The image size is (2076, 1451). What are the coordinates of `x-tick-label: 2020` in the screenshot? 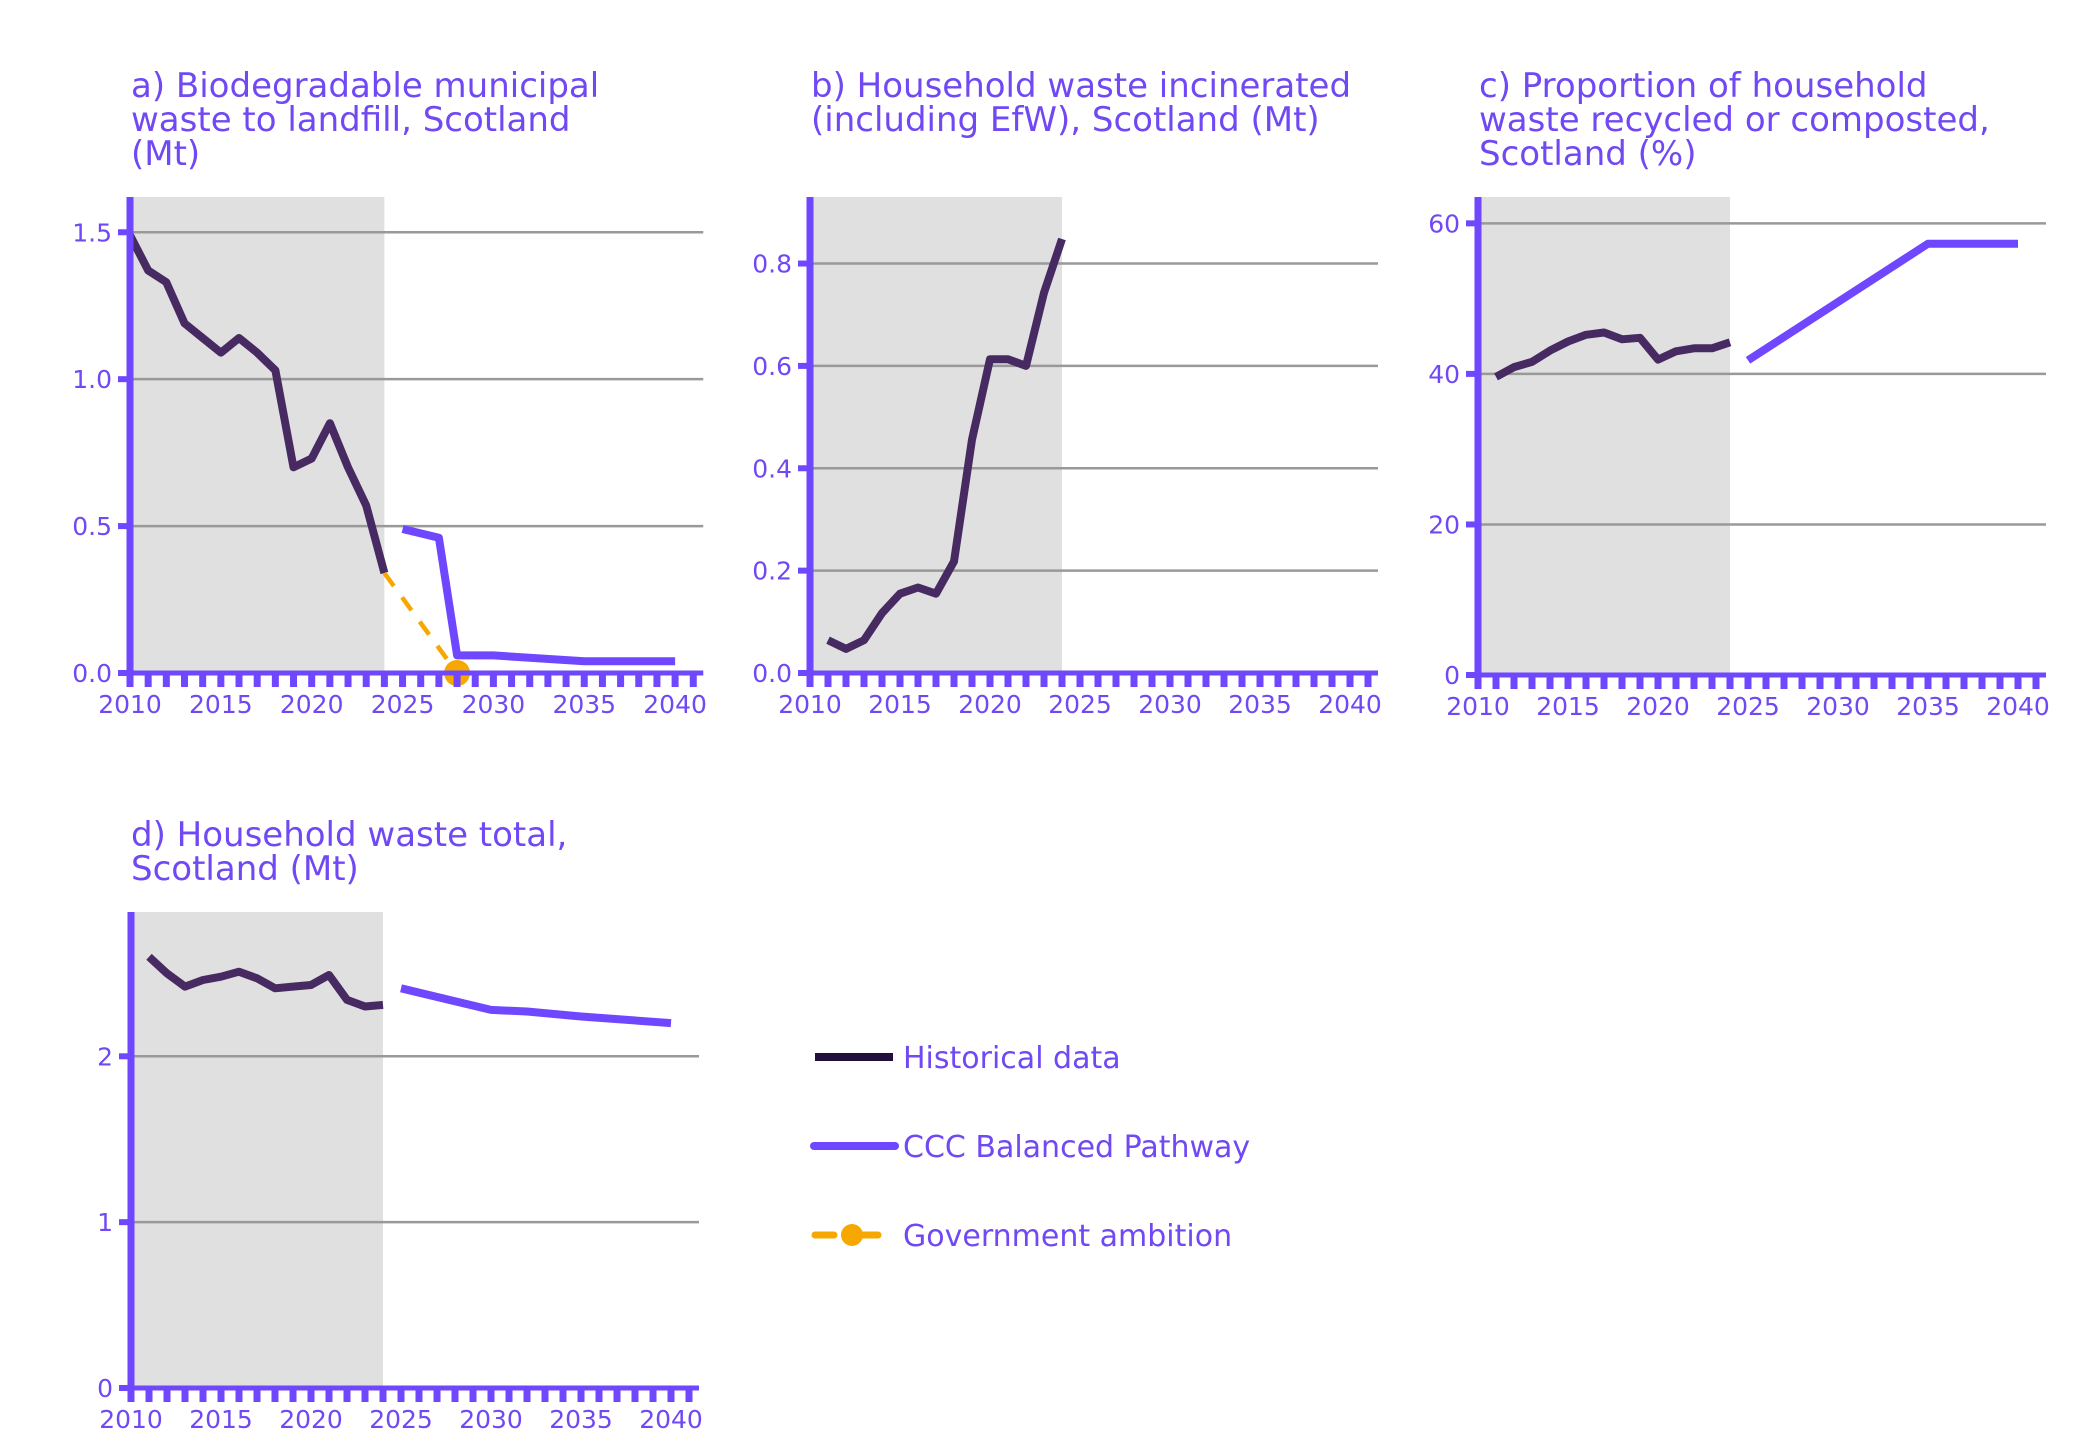 It's located at (312, 704).